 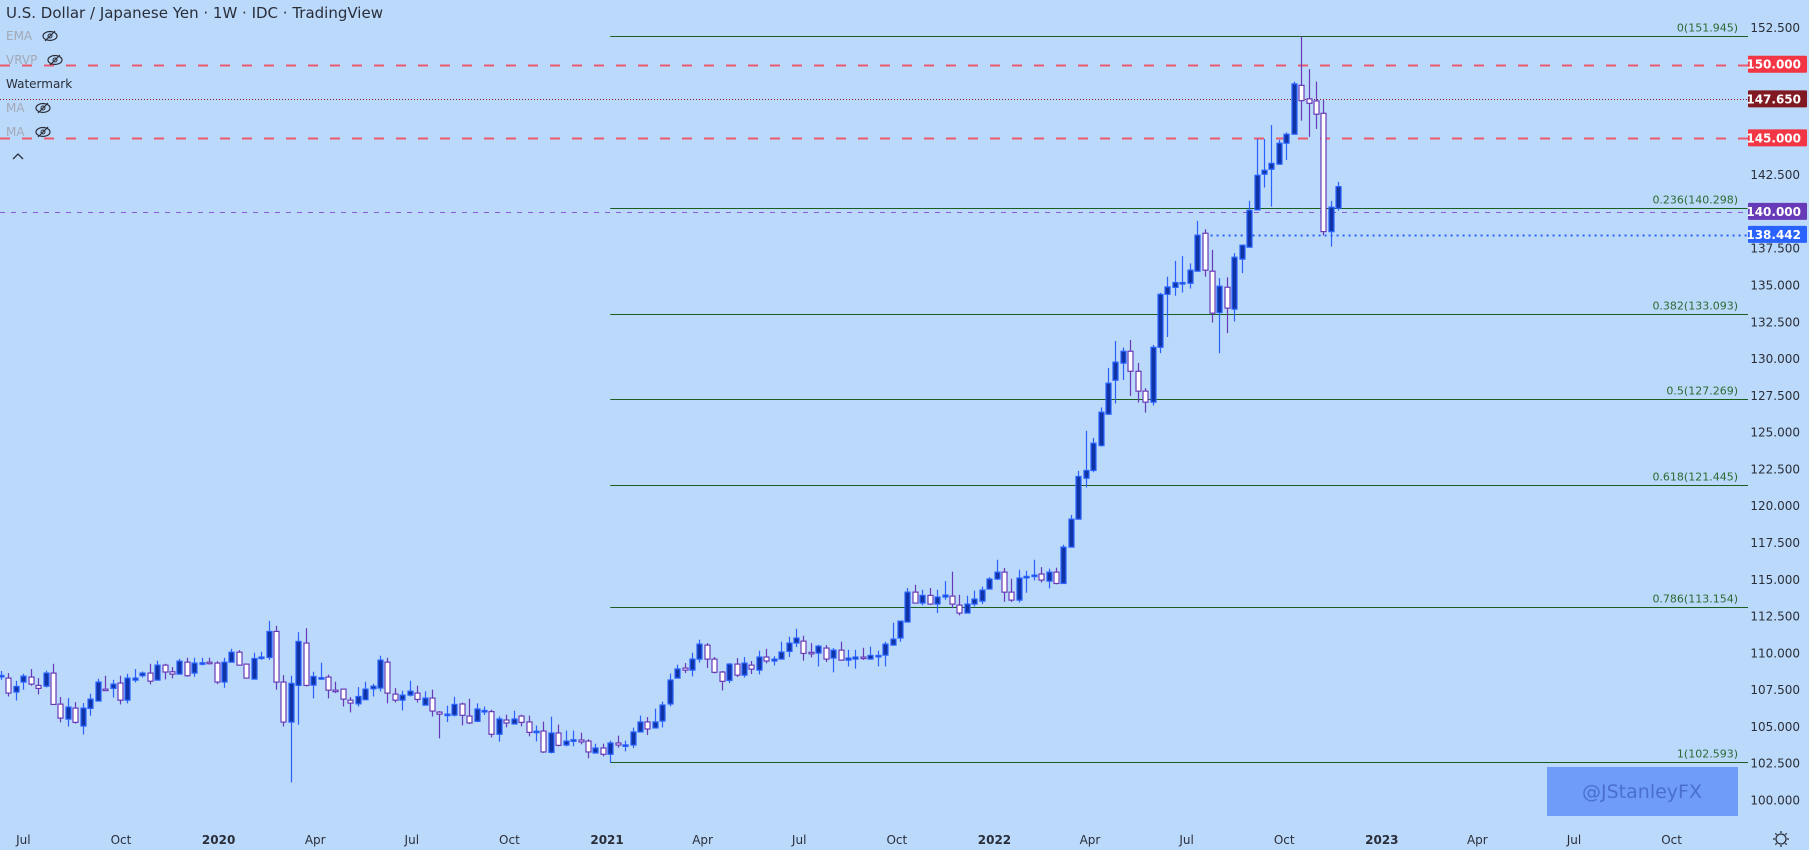 I want to click on fib-level-label: 0.786(113.154), so click(x=1695, y=599).